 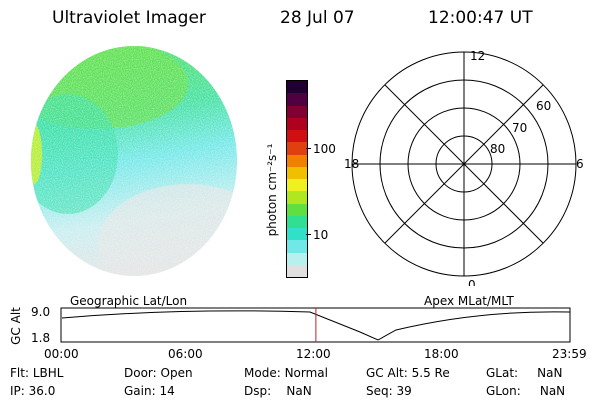 What do you see at coordinates (41, 312) in the screenshot?
I see `timeline-y-tick-top: 9.0` at bounding box center [41, 312].